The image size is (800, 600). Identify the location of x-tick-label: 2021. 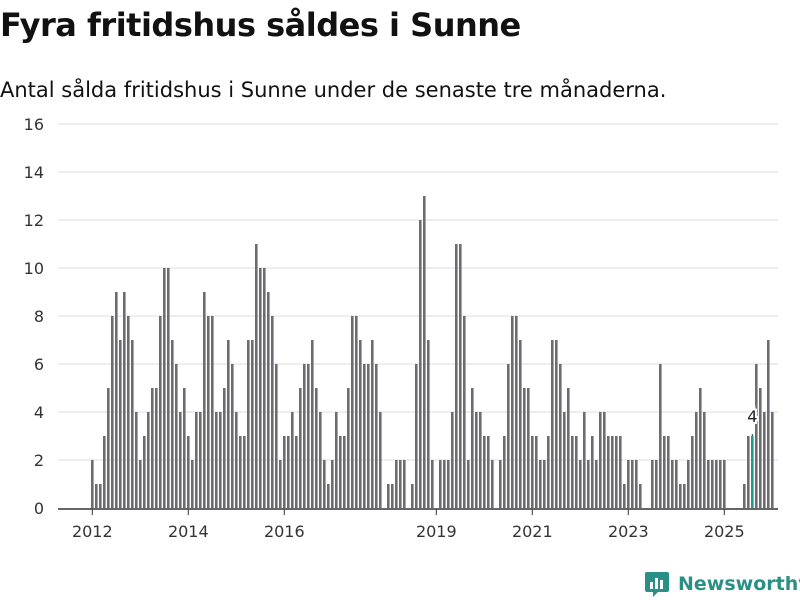
(532, 531).